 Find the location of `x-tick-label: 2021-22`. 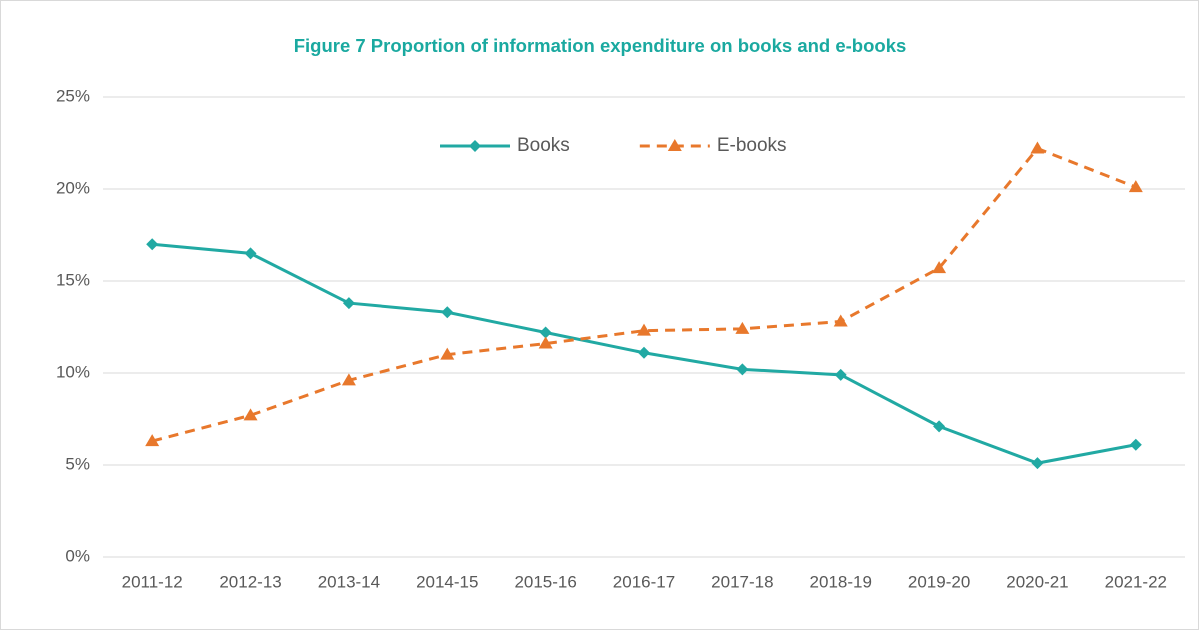

x-tick-label: 2021-22 is located at coordinates (1136, 581).